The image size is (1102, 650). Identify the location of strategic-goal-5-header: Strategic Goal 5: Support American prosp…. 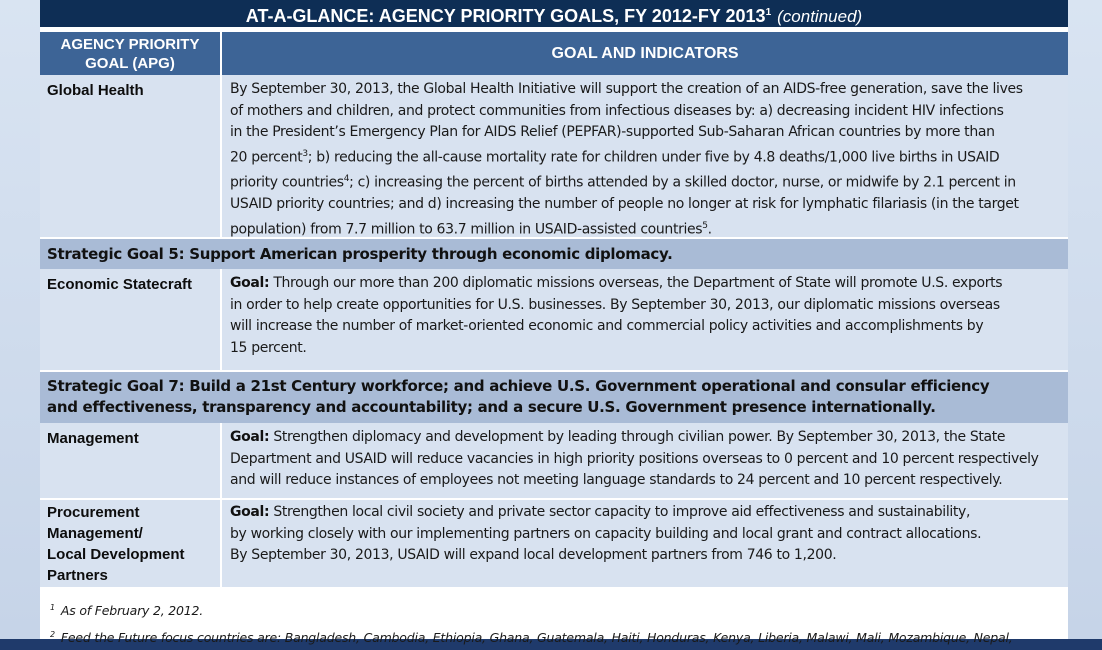
(554, 254).